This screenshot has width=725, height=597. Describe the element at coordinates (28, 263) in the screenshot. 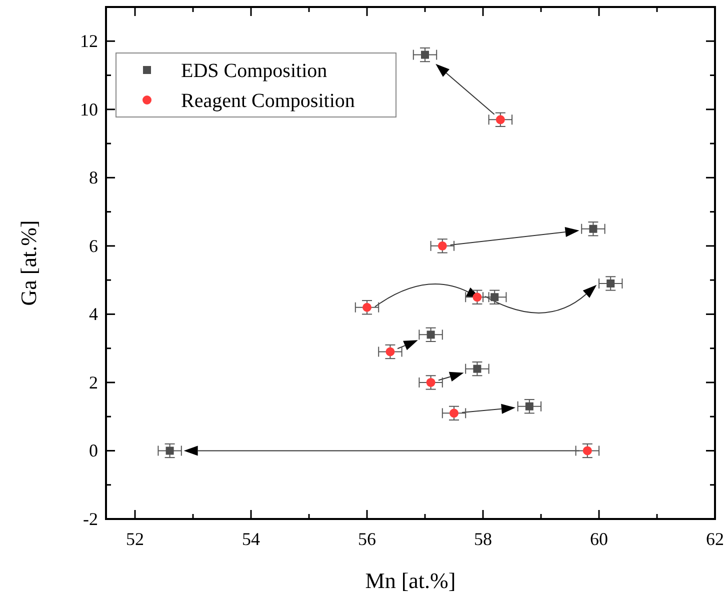

I see `y-axis-title: Ga [at.%]` at that location.